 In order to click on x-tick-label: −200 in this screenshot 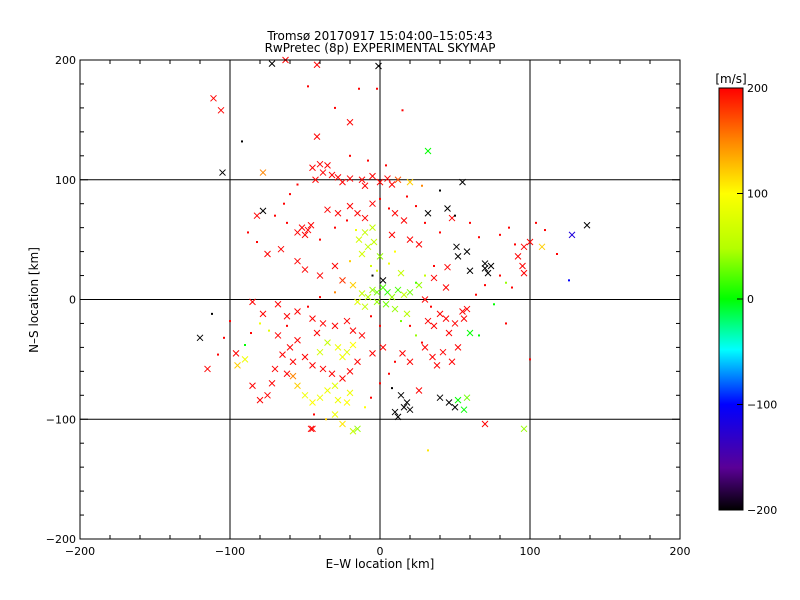, I will do `click(80, 551)`.